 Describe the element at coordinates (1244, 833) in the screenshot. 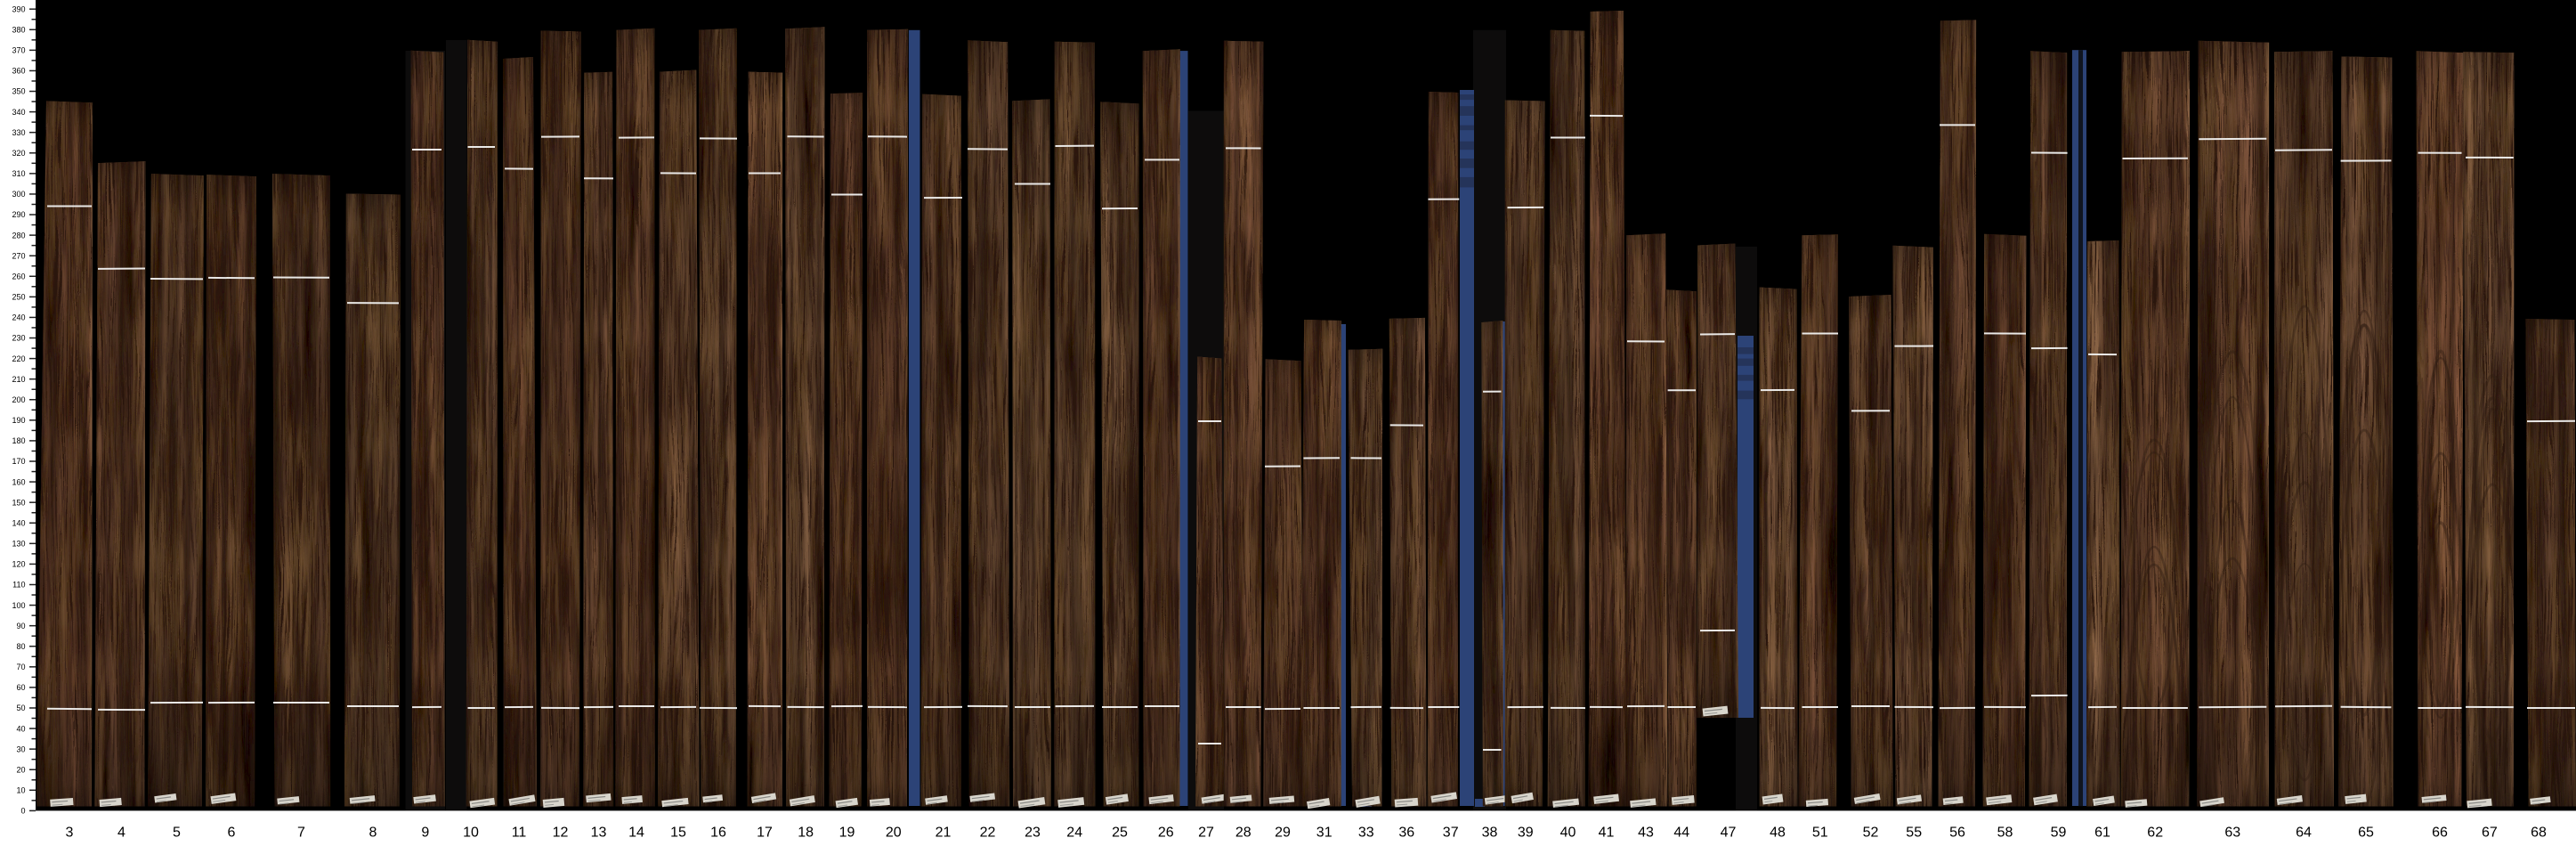

I see `svg-text: 28` at that location.